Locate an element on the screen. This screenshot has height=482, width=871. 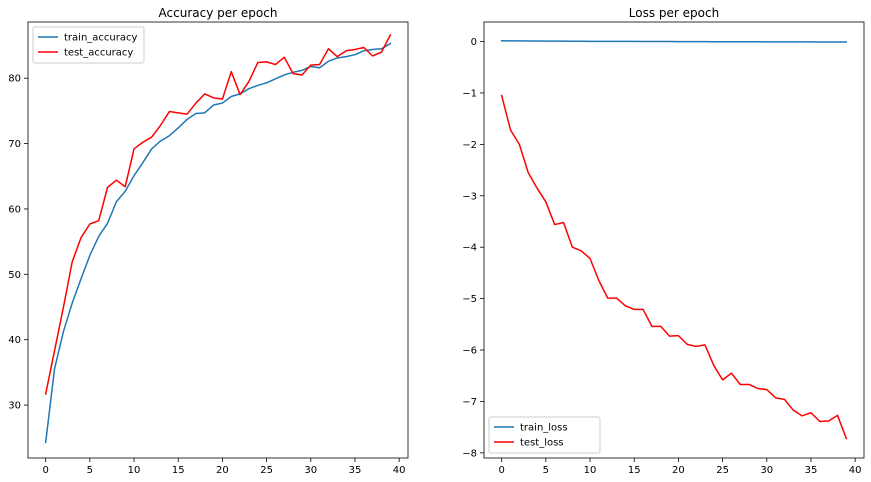
y-tick-label: 30 is located at coordinates (14, 406).